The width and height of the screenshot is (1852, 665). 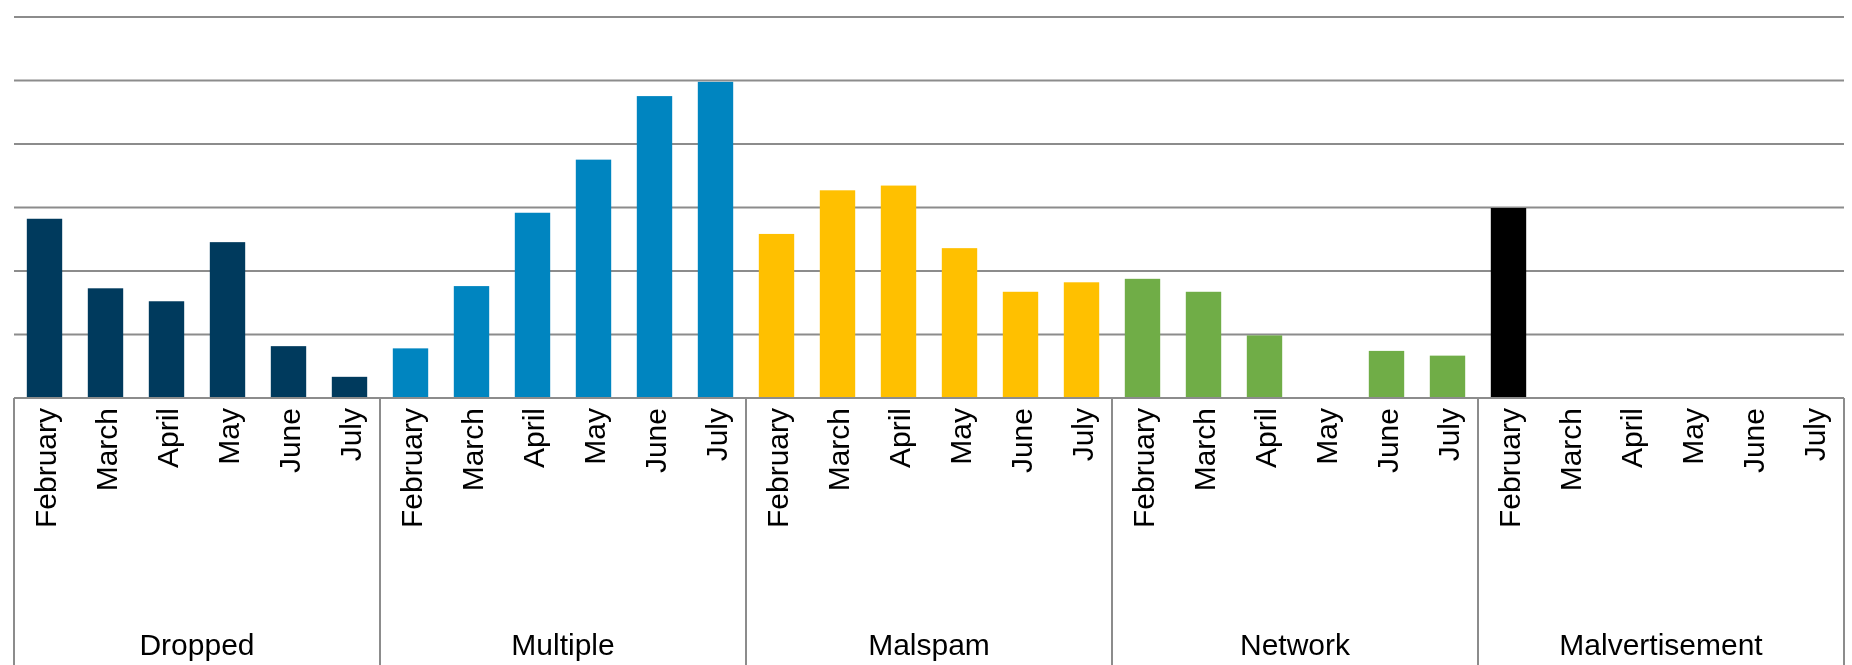 What do you see at coordinates (1295, 644) in the screenshot?
I see `text: Network` at bounding box center [1295, 644].